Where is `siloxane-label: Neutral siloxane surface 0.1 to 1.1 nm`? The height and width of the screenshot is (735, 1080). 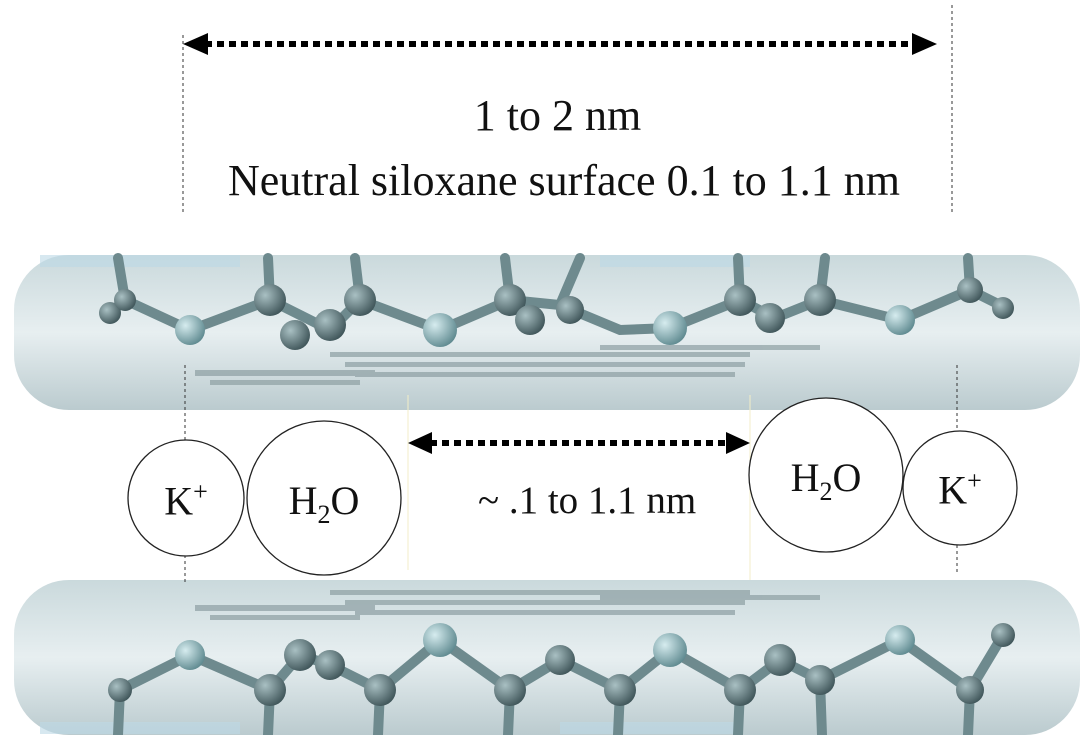 siloxane-label: Neutral siloxane surface 0.1 to 1.1 nm is located at coordinates (564, 180).